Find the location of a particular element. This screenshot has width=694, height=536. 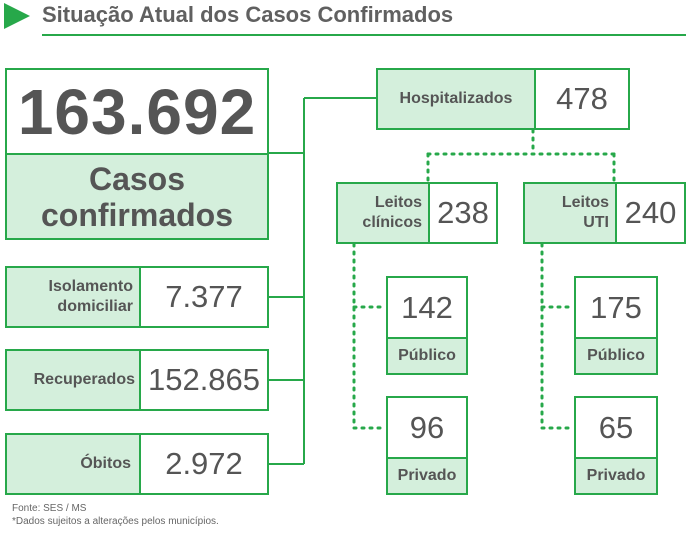

hospitalized-label: Hospitalizados is located at coordinates (456, 98).